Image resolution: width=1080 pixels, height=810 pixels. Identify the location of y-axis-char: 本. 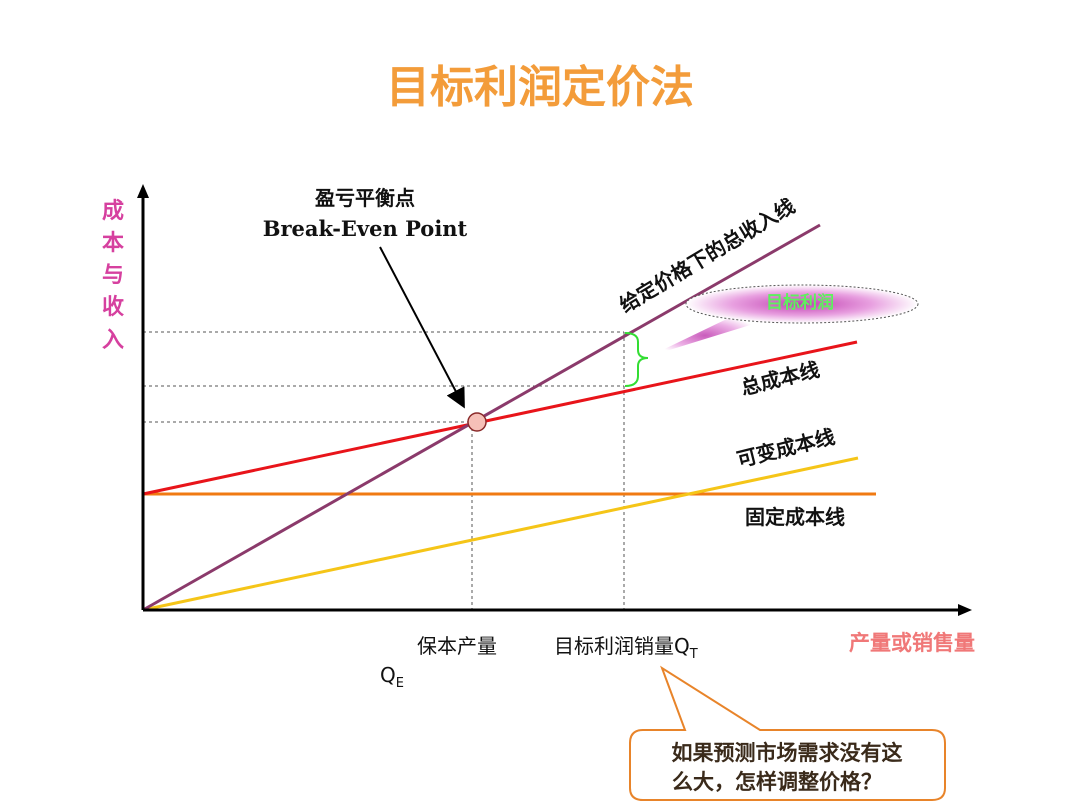
(113, 243).